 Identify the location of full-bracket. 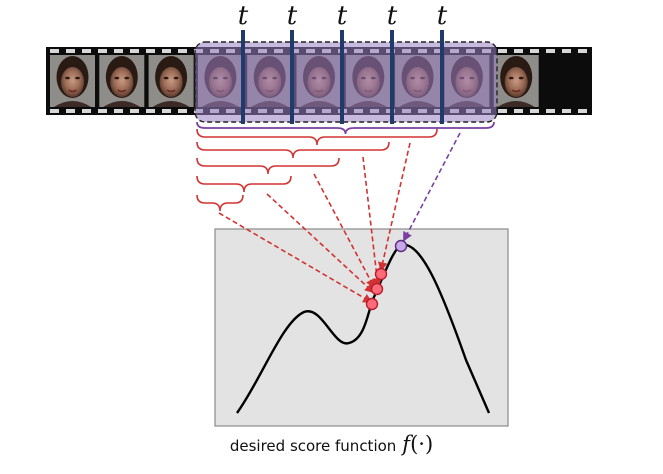
(345, 128).